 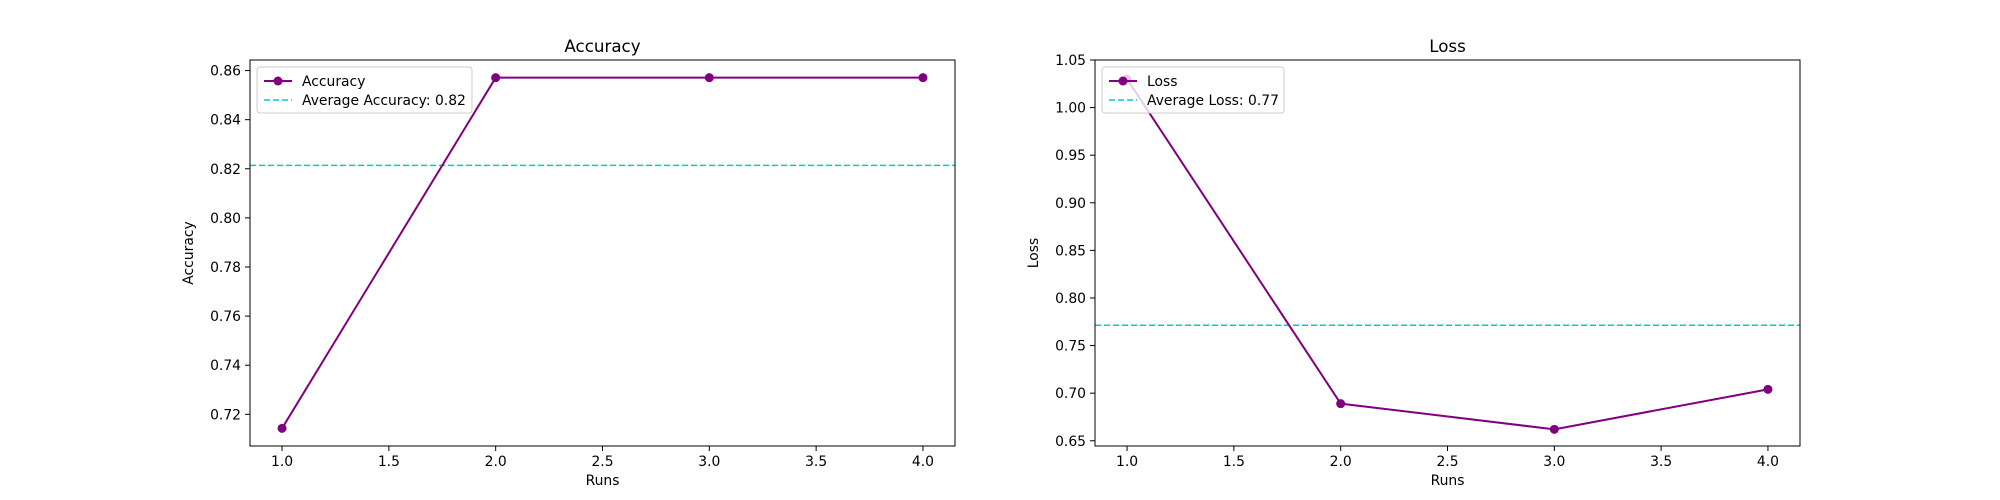 I want to click on y-tick-label: 0.74, so click(x=225, y=366).